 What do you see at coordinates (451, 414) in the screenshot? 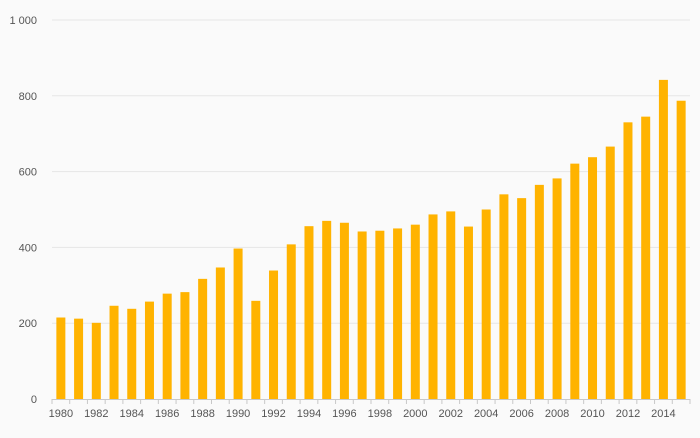
I see `x-tick-label: 2002` at bounding box center [451, 414].